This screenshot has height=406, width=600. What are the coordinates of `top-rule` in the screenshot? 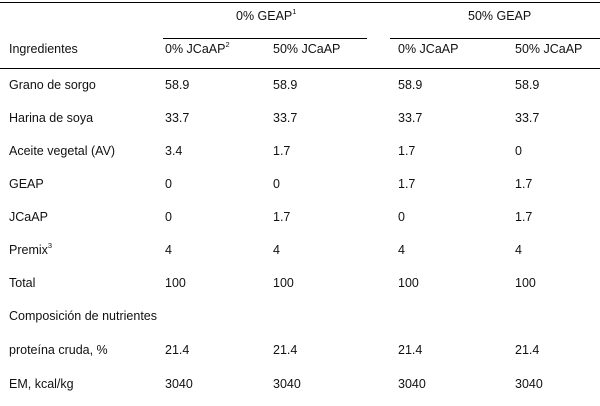 It's located at (300, 2).